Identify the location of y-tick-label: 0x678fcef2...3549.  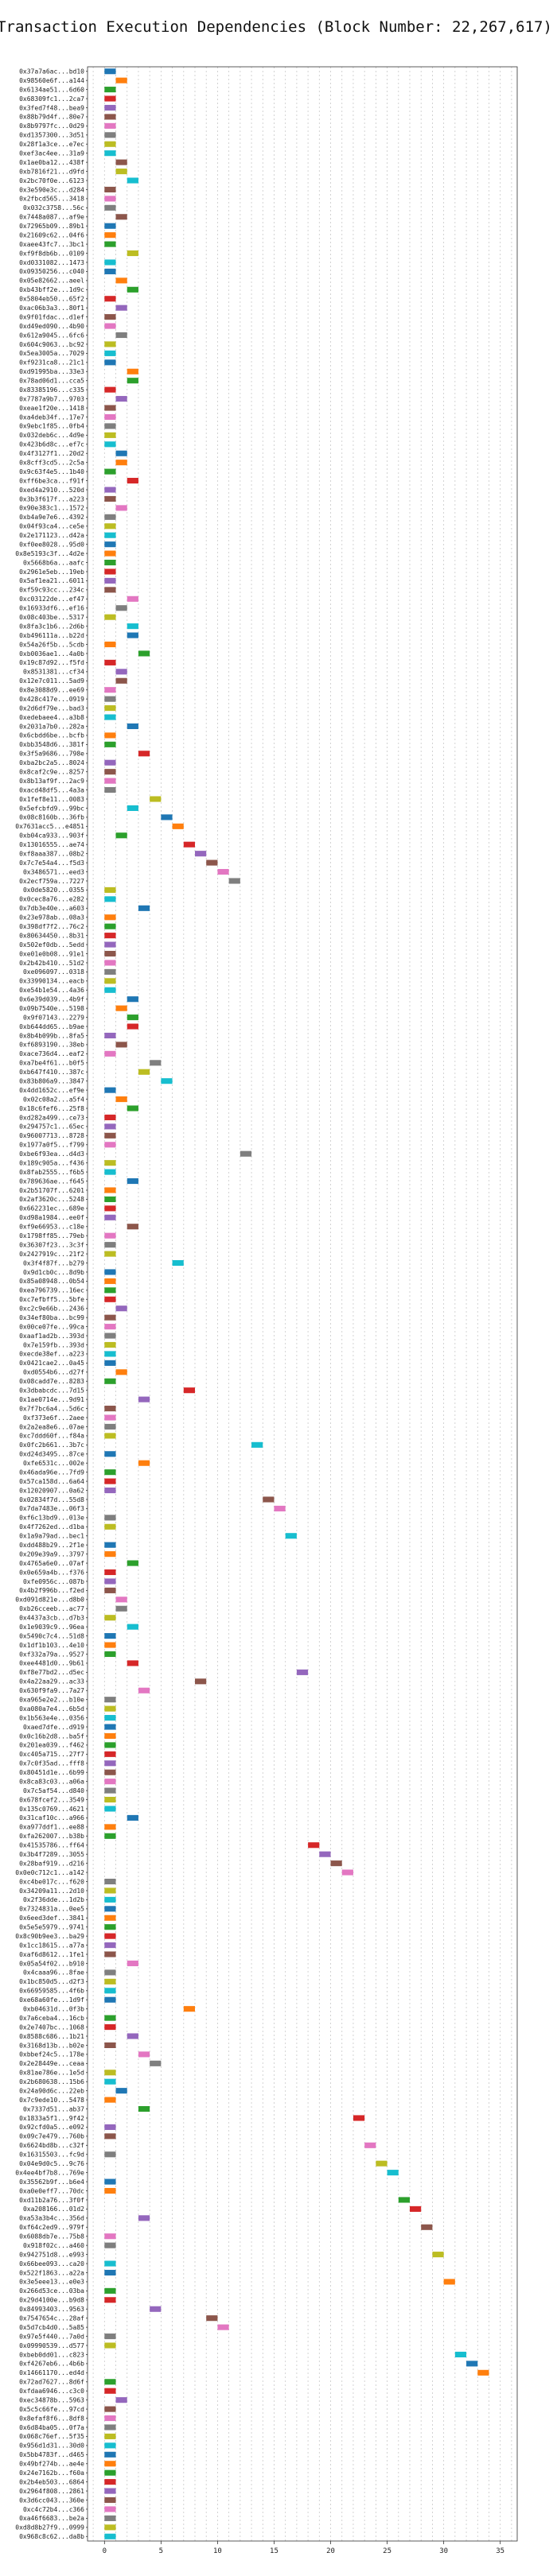
(52, 1800).